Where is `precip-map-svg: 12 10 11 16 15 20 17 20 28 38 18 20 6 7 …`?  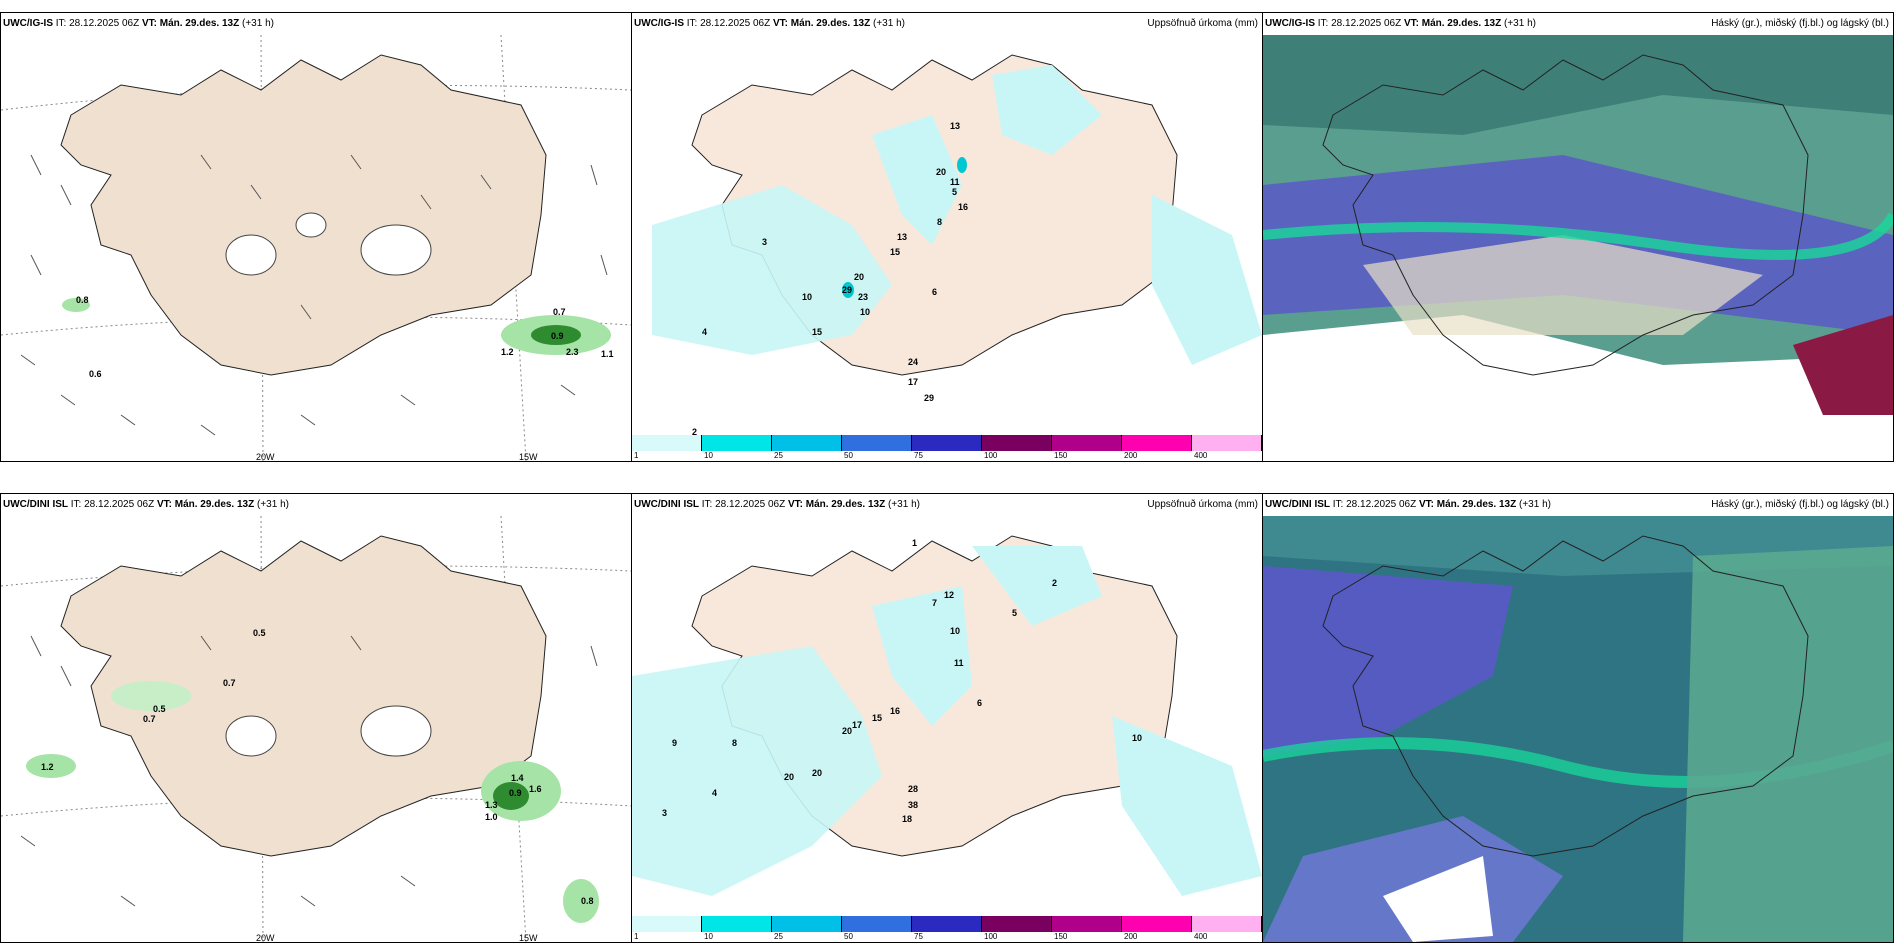 precip-map-svg: 12 10 11 16 15 20 17 20 28 38 18 20 6 7 … is located at coordinates (947, 717).